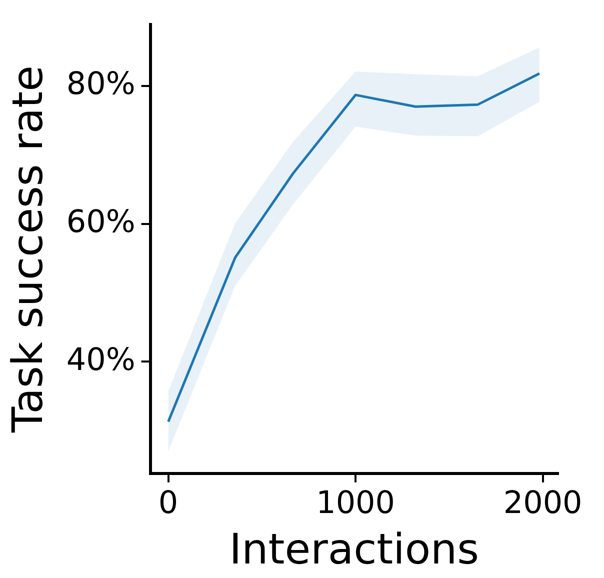 The width and height of the screenshot is (604, 578). Describe the element at coordinates (101, 360) in the screenshot. I see `y-tick-label: 40%` at that location.